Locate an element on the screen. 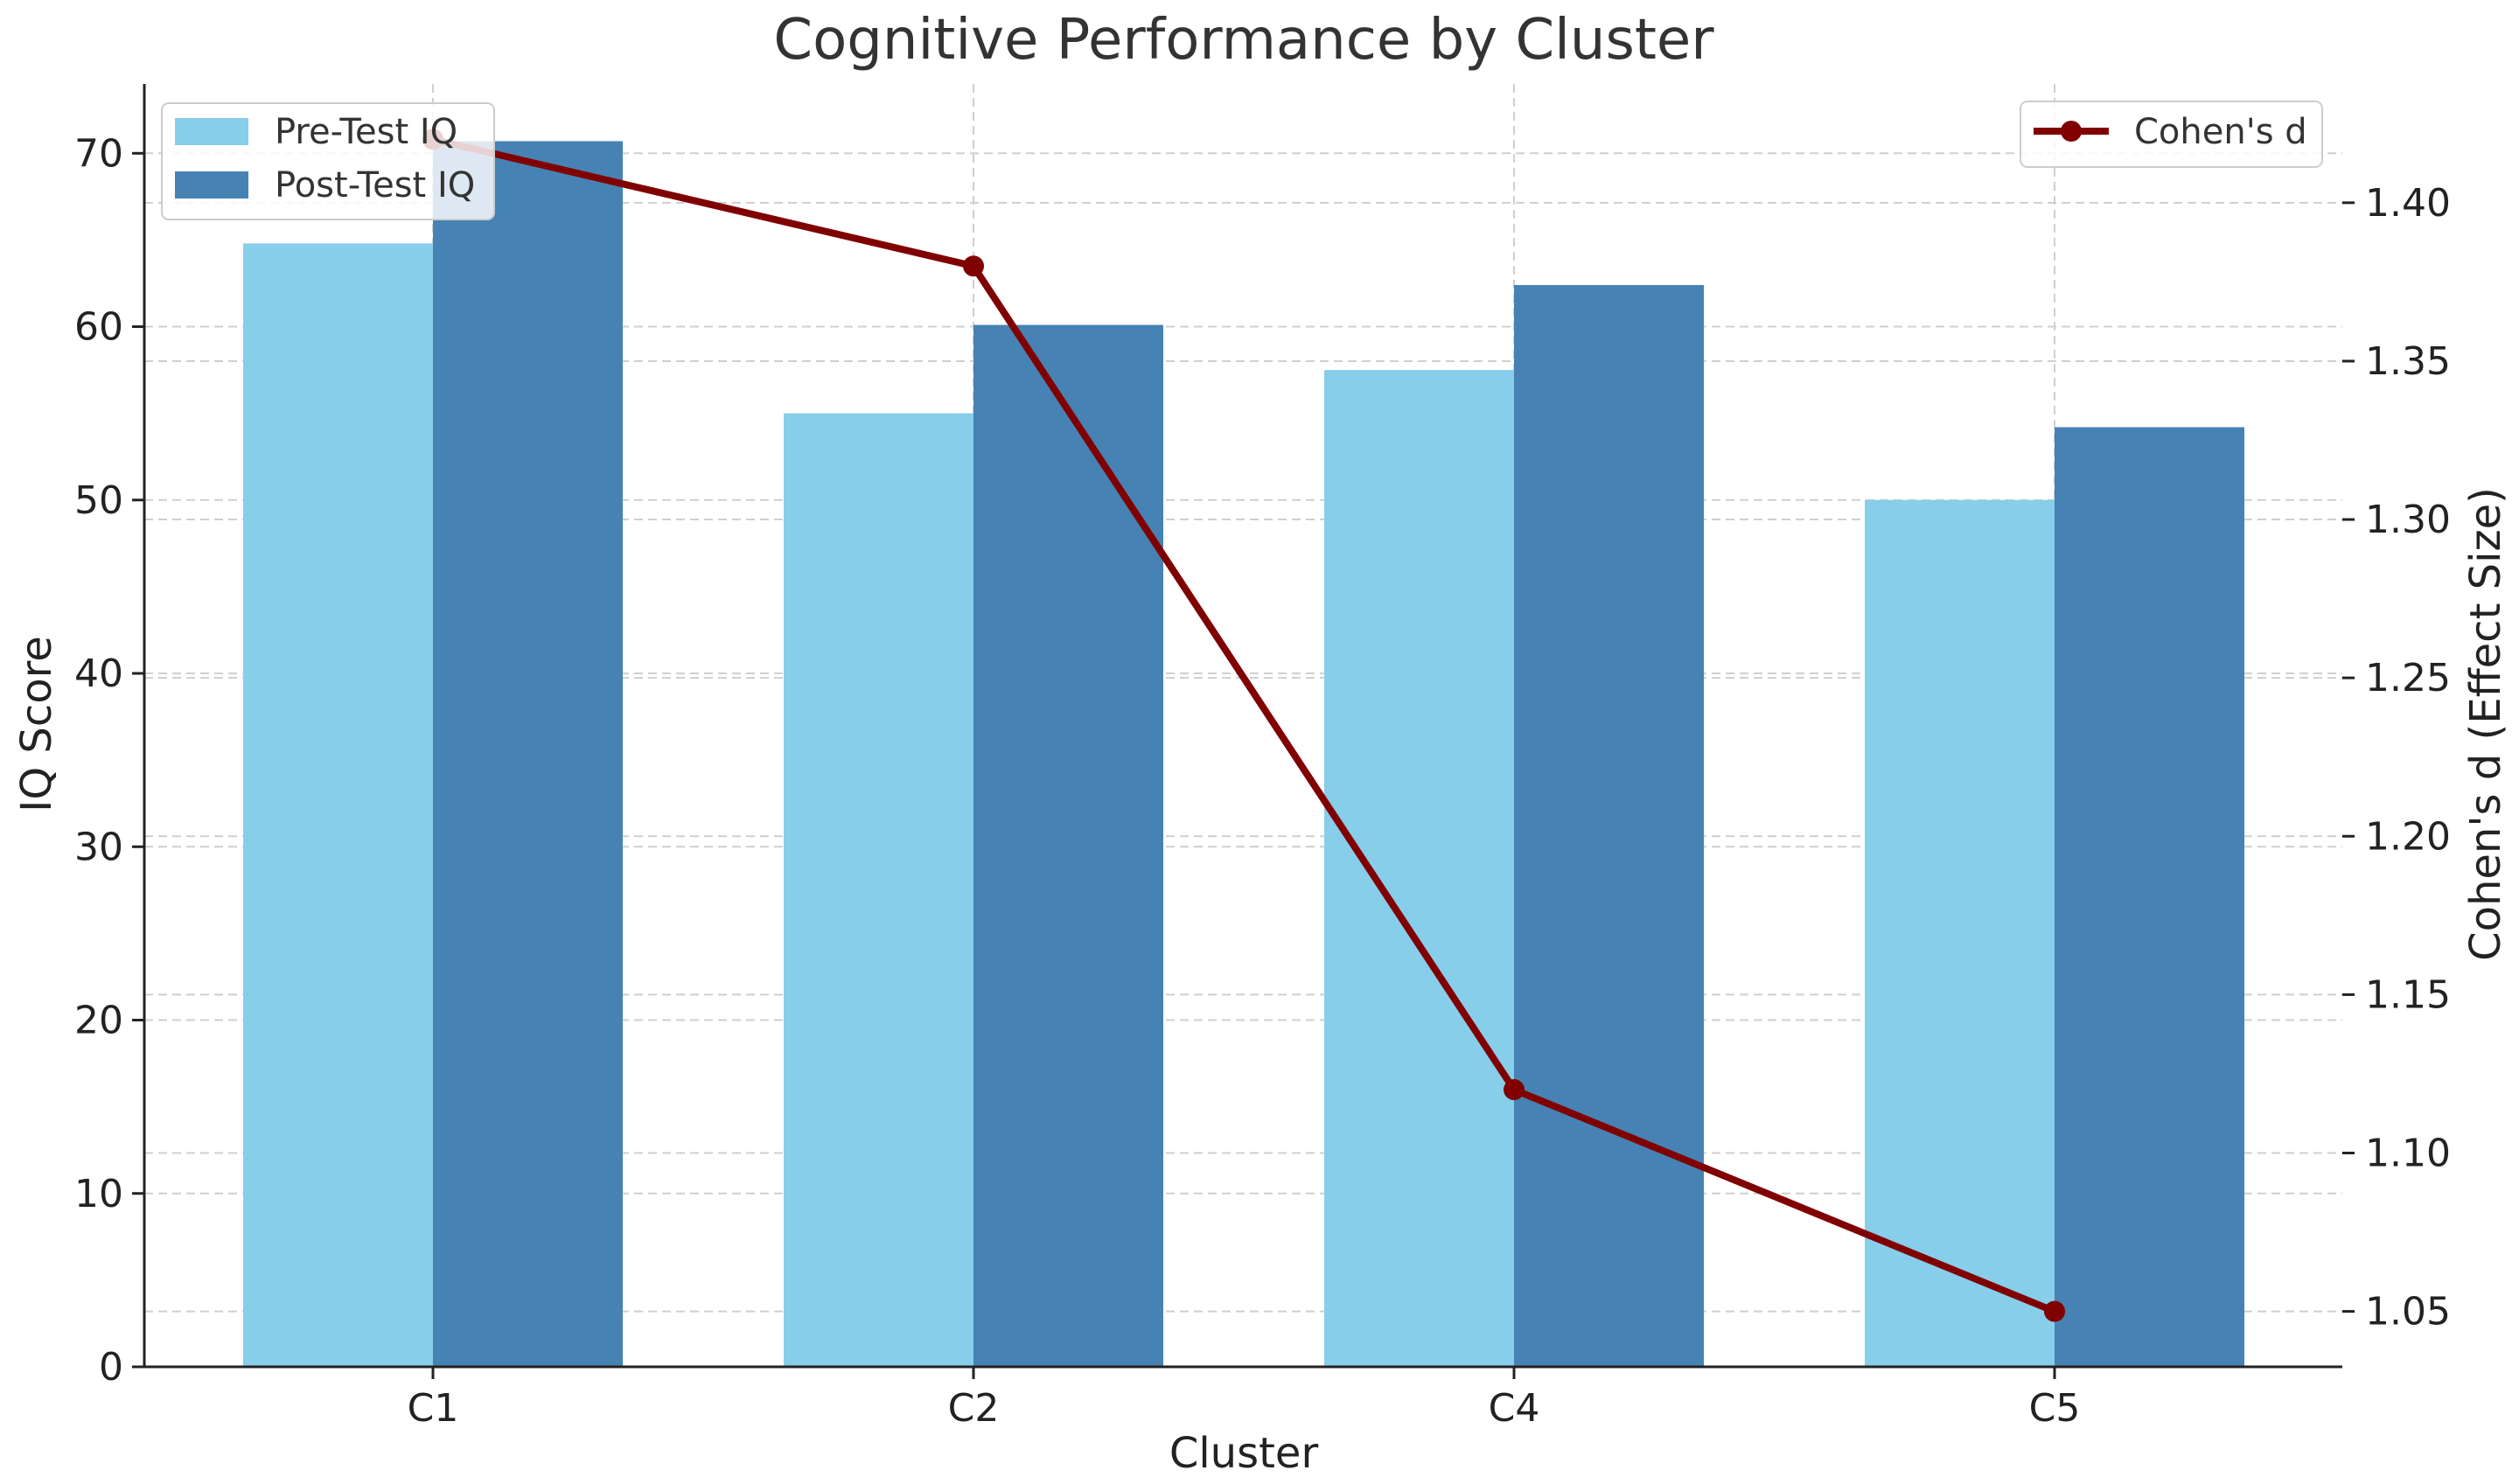 Image resolution: width=2519 pixels, height=1484 pixels. x-tick-label-C5: C5 is located at coordinates (2055, 1408).